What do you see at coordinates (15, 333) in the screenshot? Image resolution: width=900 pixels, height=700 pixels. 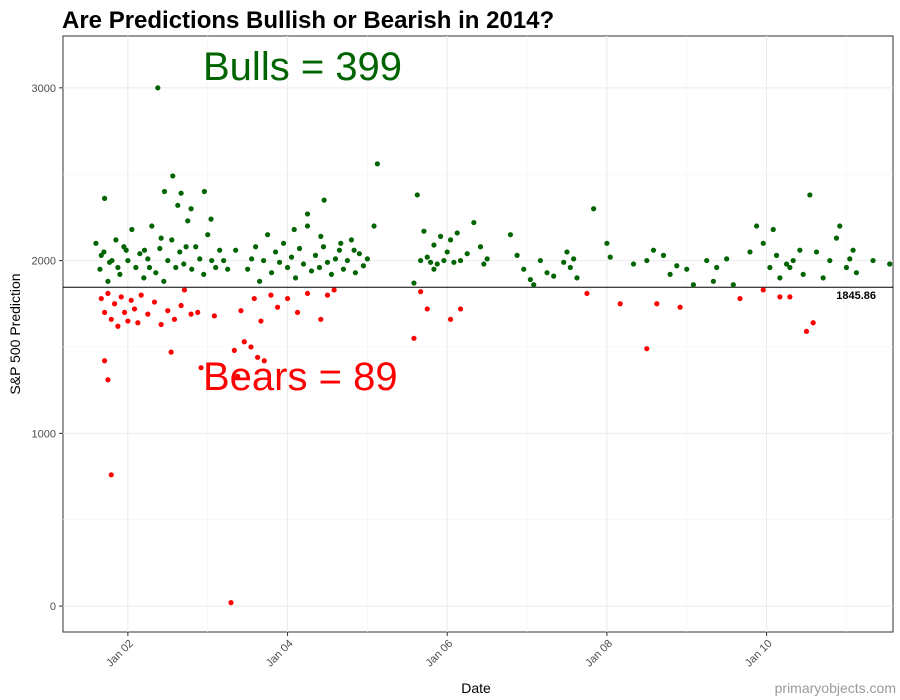 I see `y-axis-label: S&P 500 Prediction` at bounding box center [15, 333].